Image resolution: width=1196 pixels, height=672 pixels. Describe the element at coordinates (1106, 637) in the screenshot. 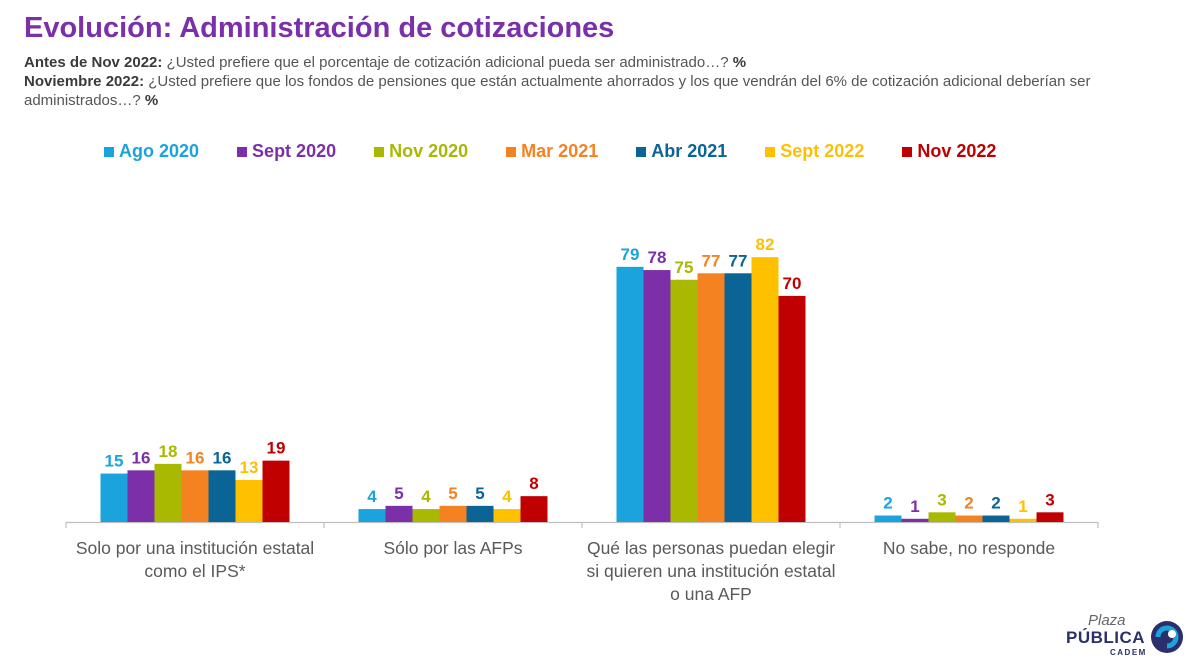

I see `logo-text-publica: PÚBLICA` at that location.